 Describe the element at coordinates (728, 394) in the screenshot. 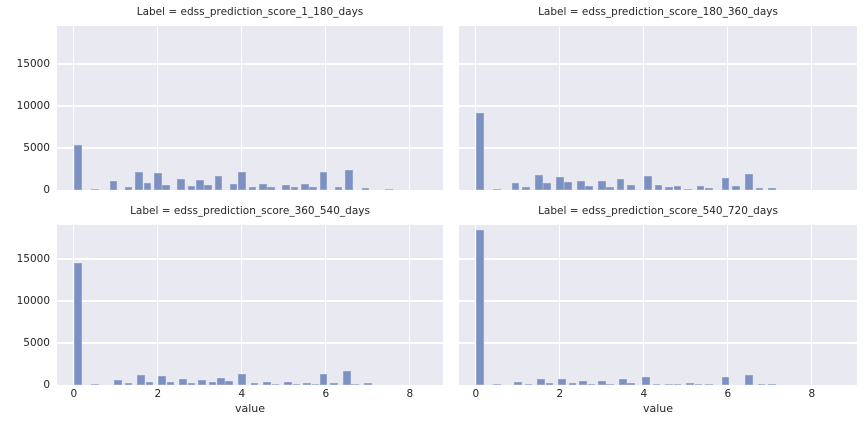

I see `x-tick-label: 6` at that location.